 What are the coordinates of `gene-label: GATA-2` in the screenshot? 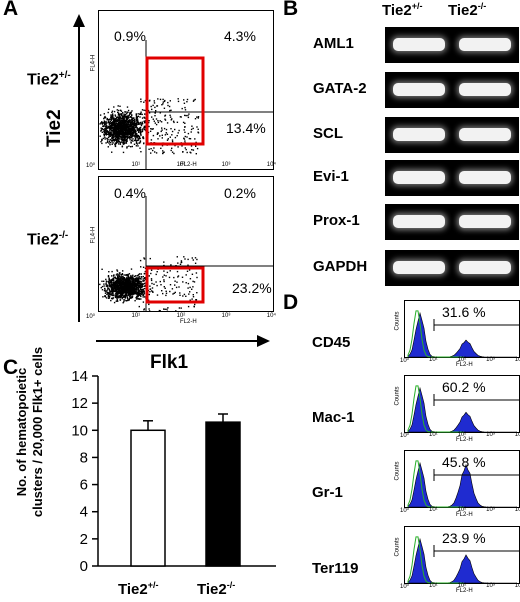 It's located at (340, 88).